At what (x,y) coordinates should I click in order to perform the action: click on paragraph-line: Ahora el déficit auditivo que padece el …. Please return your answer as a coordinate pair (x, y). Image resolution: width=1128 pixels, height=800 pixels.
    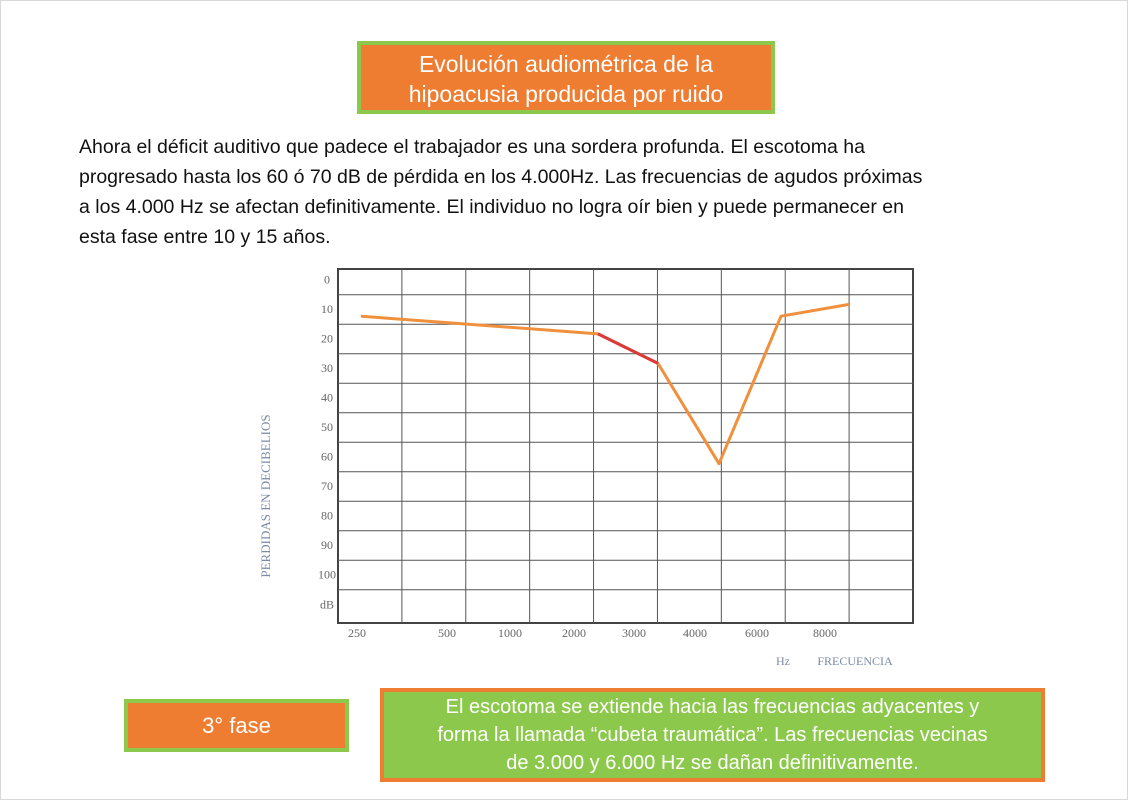
    Looking at the image, I should click on (472, 147).